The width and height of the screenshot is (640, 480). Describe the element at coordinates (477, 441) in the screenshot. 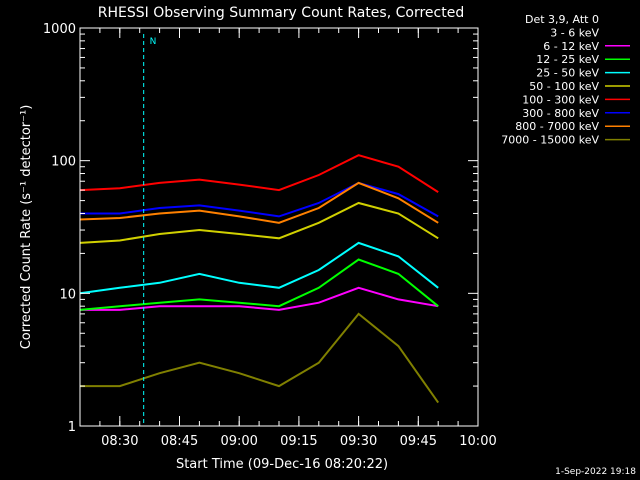

I see `x-tick-label: 10:00` at that location.